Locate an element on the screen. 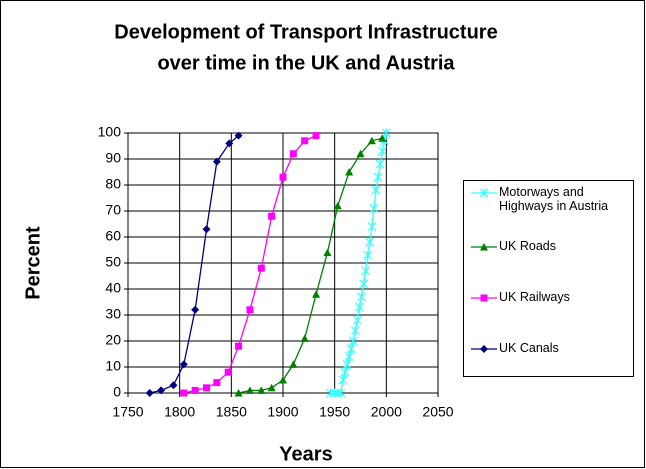  legend-entry: UK Canals is located at coordinates (529, 348).